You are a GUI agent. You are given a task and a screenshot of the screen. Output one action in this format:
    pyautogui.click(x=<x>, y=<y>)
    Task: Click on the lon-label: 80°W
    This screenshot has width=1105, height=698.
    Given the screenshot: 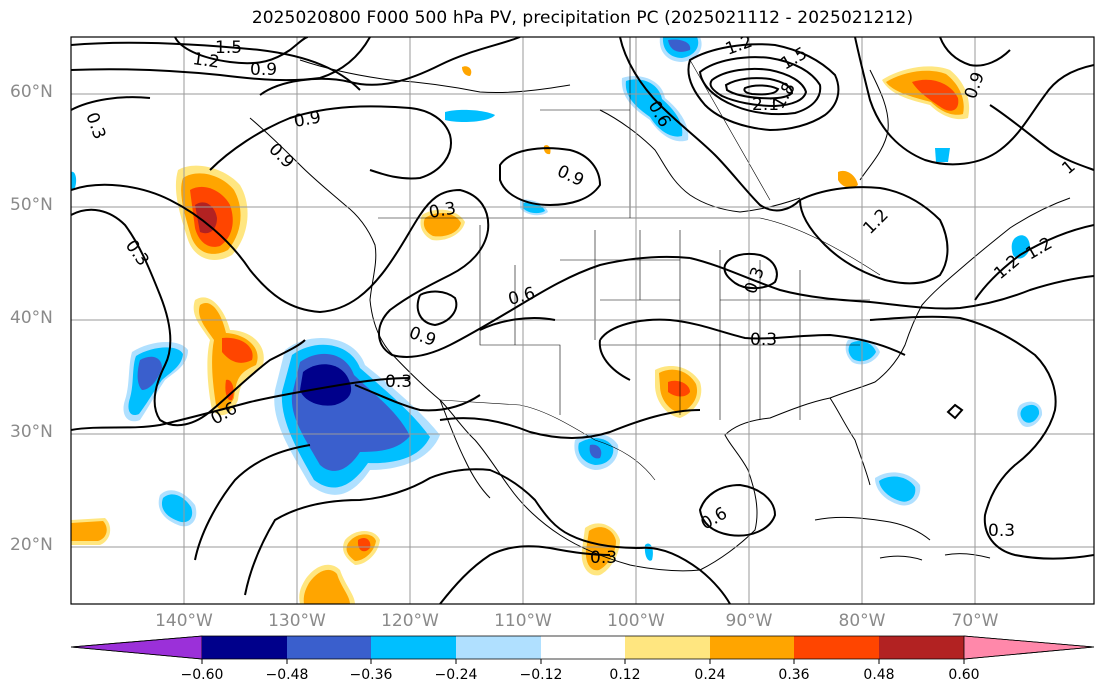 What is the action you would take?
    pyautogui.click(x=862, y=621)
    